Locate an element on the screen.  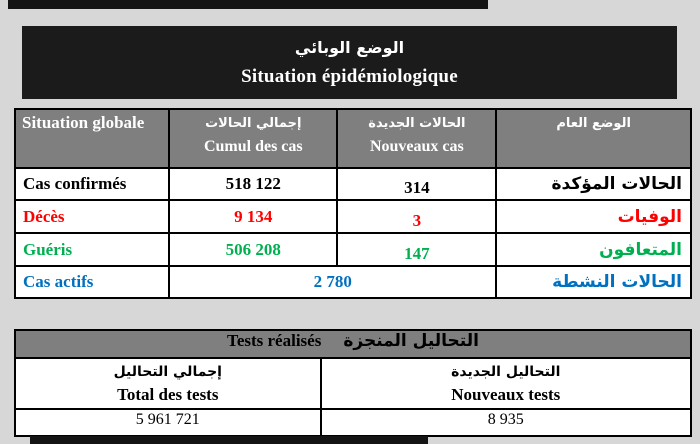
deaths-label-arabic: الوفيات is located at coordinates (593, 216).